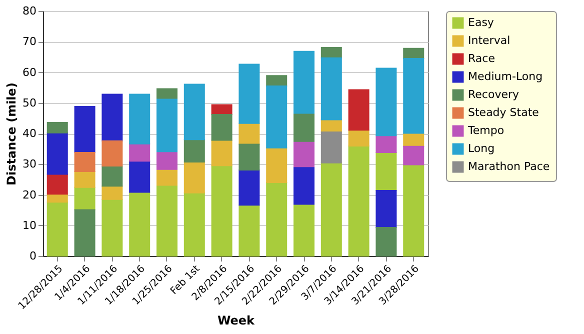 The image size is (584, 334). Describe the element at coordinates (482, 58) in the screenshot. I see `legend-label: Race` at that location.